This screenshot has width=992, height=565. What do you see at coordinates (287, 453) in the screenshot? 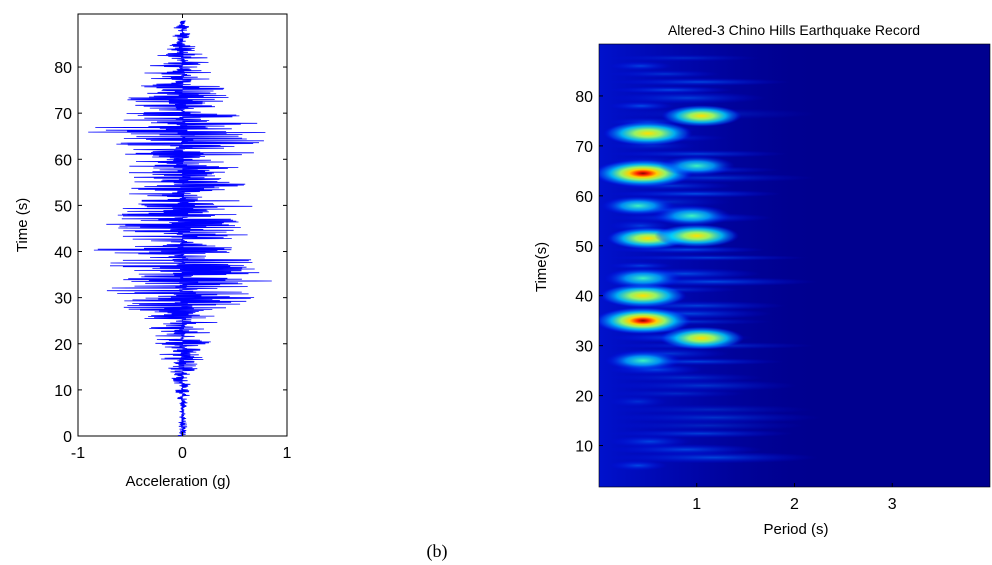
I see `accel-x-tick-label: 1` at bounding box center [287, 453].